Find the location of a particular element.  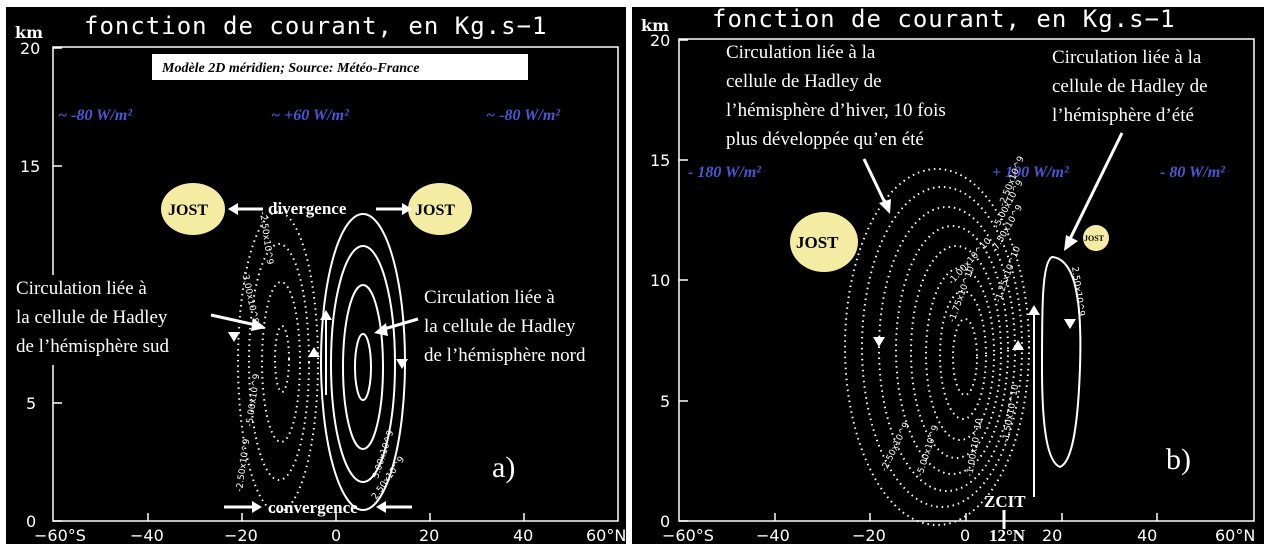

note-south-line3: de l’hémisphère sud is located at coordinates (93, 346).